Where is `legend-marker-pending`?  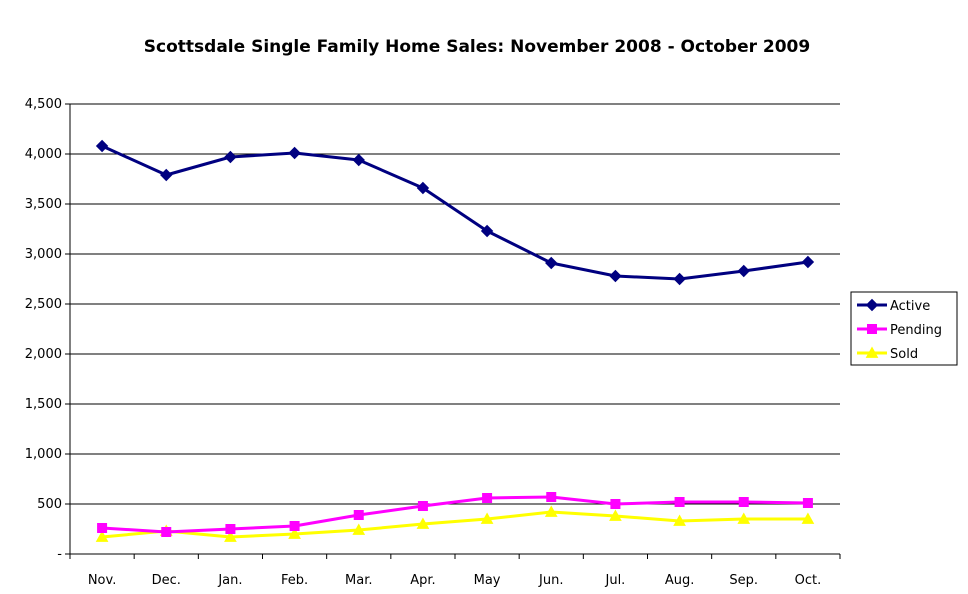 legend-marker-pending is located at coordinates (872, 329).